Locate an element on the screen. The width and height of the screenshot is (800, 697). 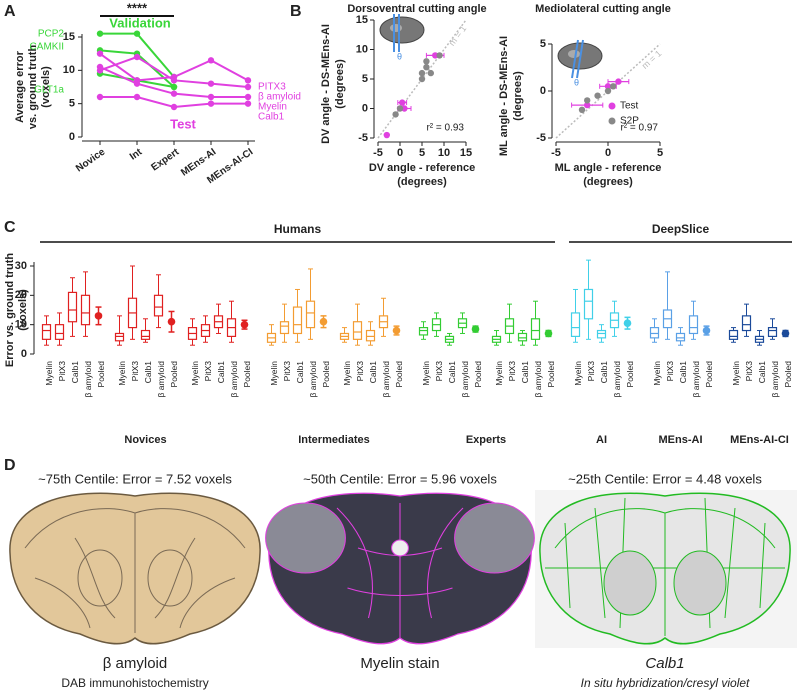
chart-title: Mediolateral cutting angle is located at coordinates (603, 9).